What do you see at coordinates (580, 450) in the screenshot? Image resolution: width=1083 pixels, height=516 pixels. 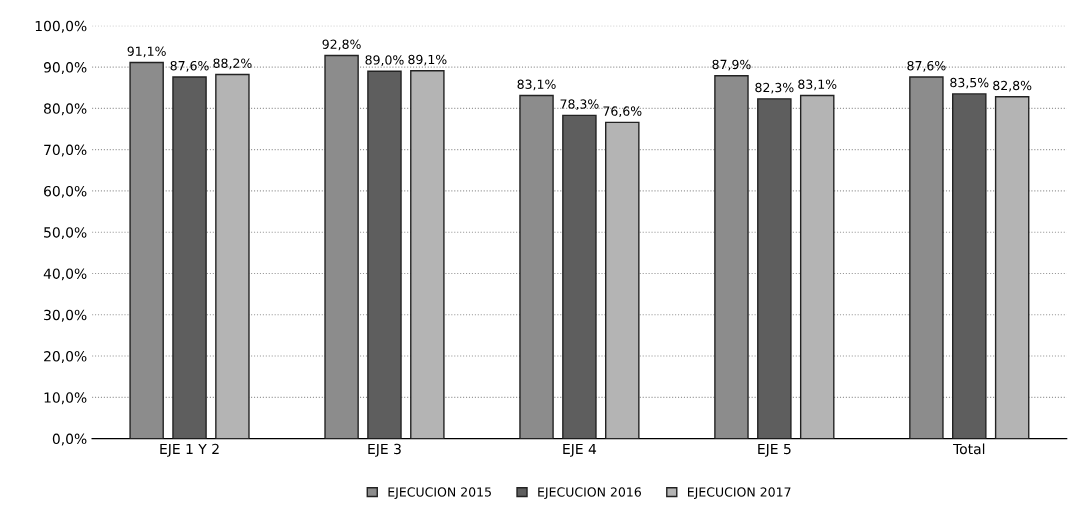 I see `x-tick-label: EJE 4` at bounding box center [580, 450].